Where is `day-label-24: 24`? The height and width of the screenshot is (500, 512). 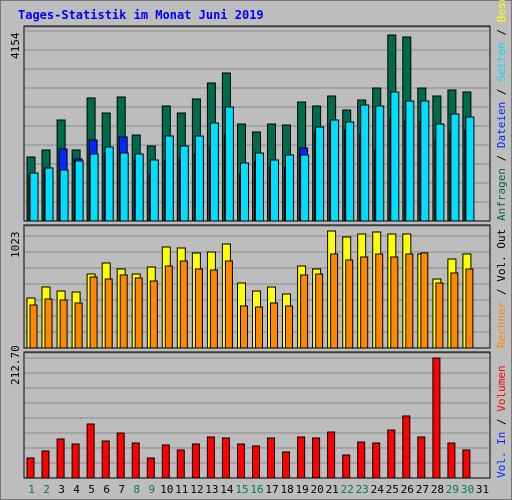 day-label-24: 24 is located at coordinates (378, 489).